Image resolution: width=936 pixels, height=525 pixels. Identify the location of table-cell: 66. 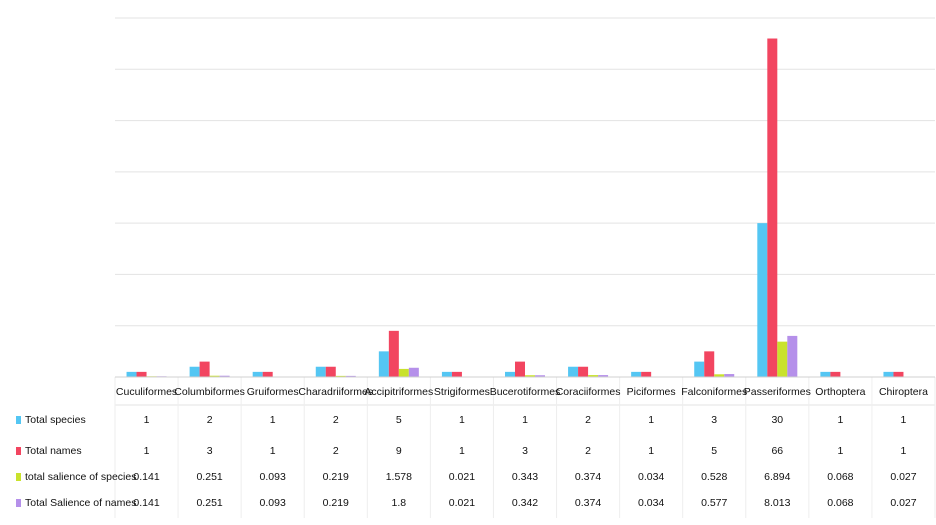
(777, 451).